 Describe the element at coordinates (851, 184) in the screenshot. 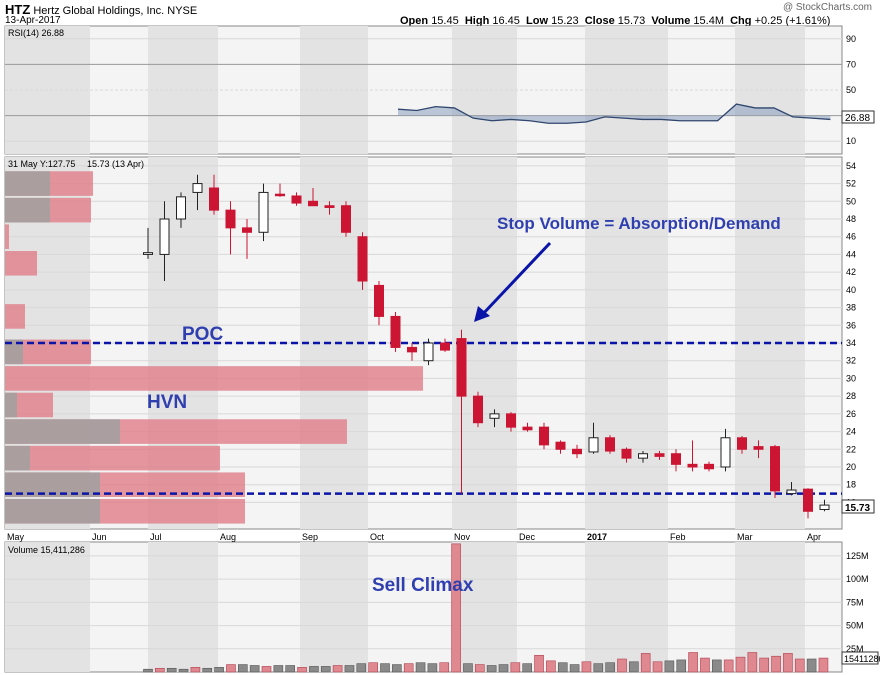

I see `price-tick-label: 52` at that location.